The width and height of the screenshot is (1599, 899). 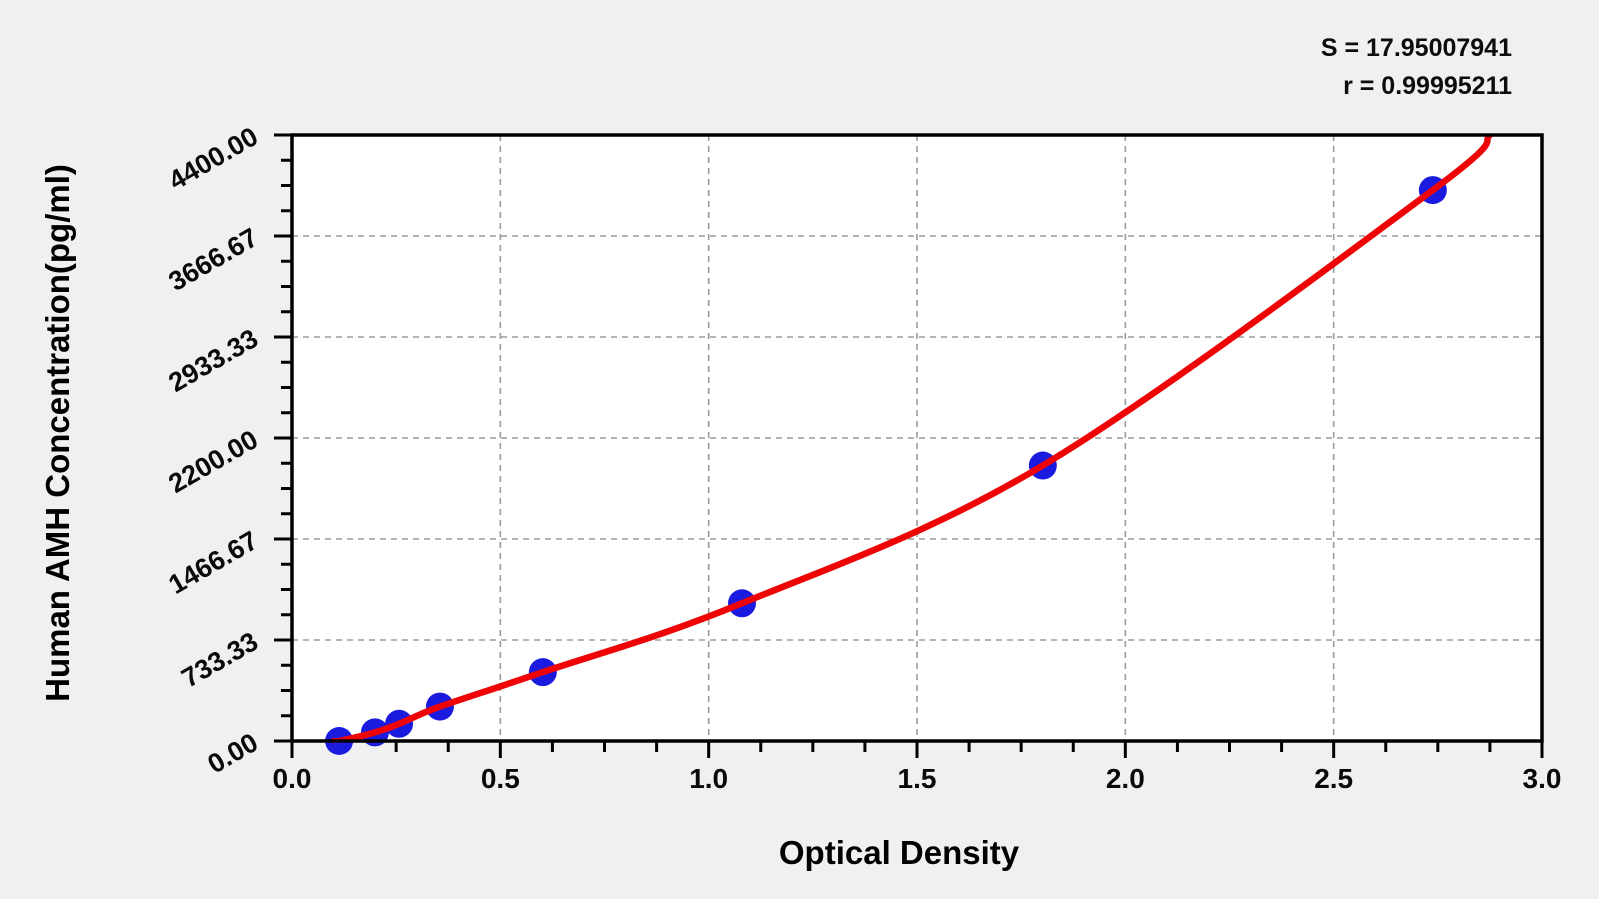 What do you see at coordinates (213, 461) in the screenshot?
I see `y-tick-label: 2200.00` at bounding box center [213, 461].